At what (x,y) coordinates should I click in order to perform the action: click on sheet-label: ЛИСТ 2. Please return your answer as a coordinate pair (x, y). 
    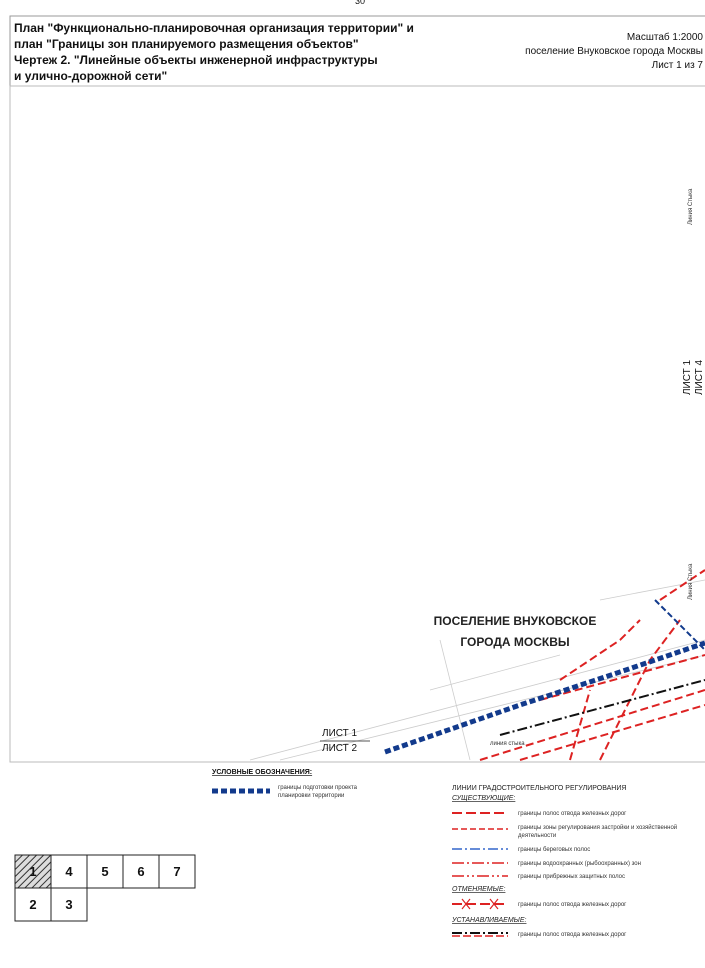
    Looking at the image, I should click on (340, 748).